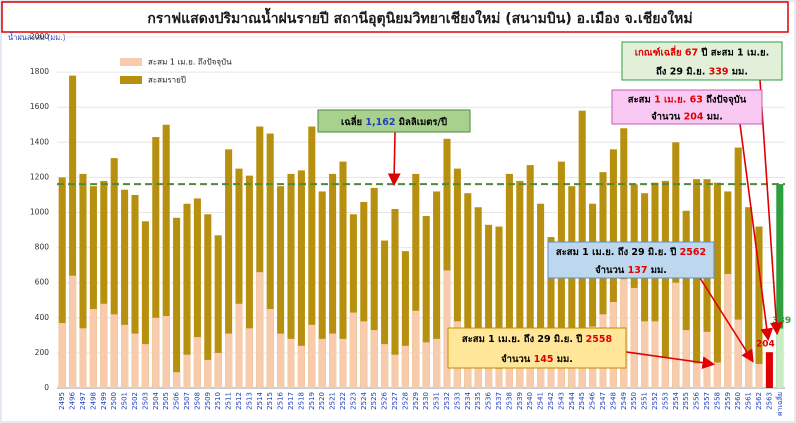 This screenshot has width=796, height=423. What do you see at coordinates (686, 401) in the screenshot?
I see `x-tick-label: 2555` at bounding box center [686, 401].